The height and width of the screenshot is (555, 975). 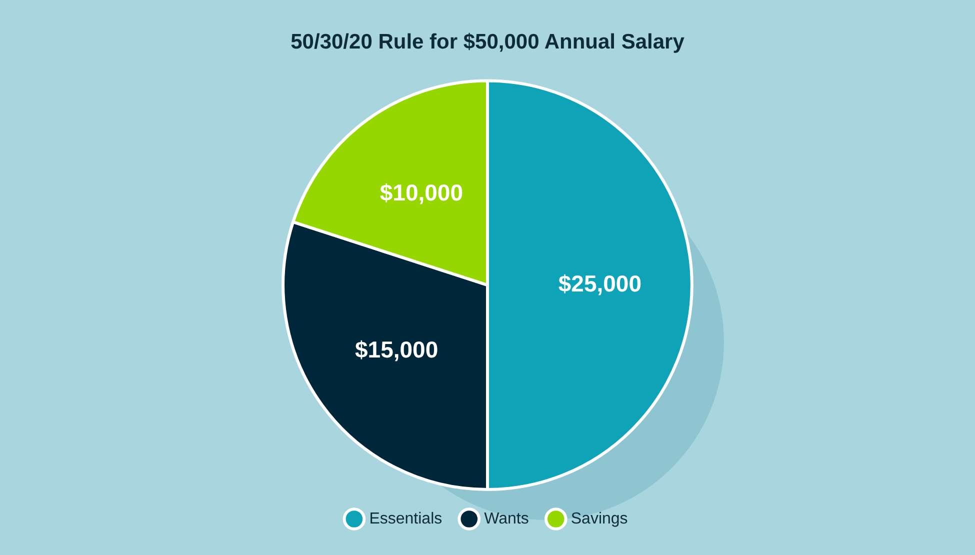 What do you see at coordinates (396, 349) in the screenshot?
I see `data-label: $15,000` at bounding box center [396, 349].